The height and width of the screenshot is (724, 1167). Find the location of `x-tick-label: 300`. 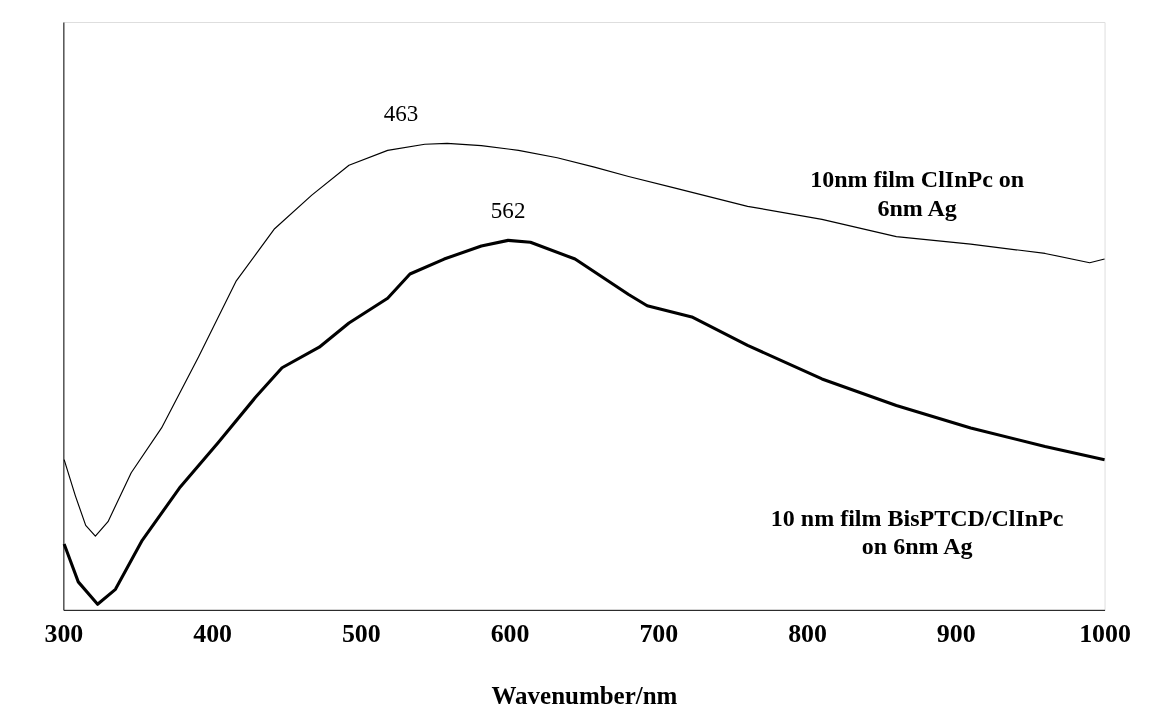

x-tick-label: 300 is located at coordinates (64, 634).